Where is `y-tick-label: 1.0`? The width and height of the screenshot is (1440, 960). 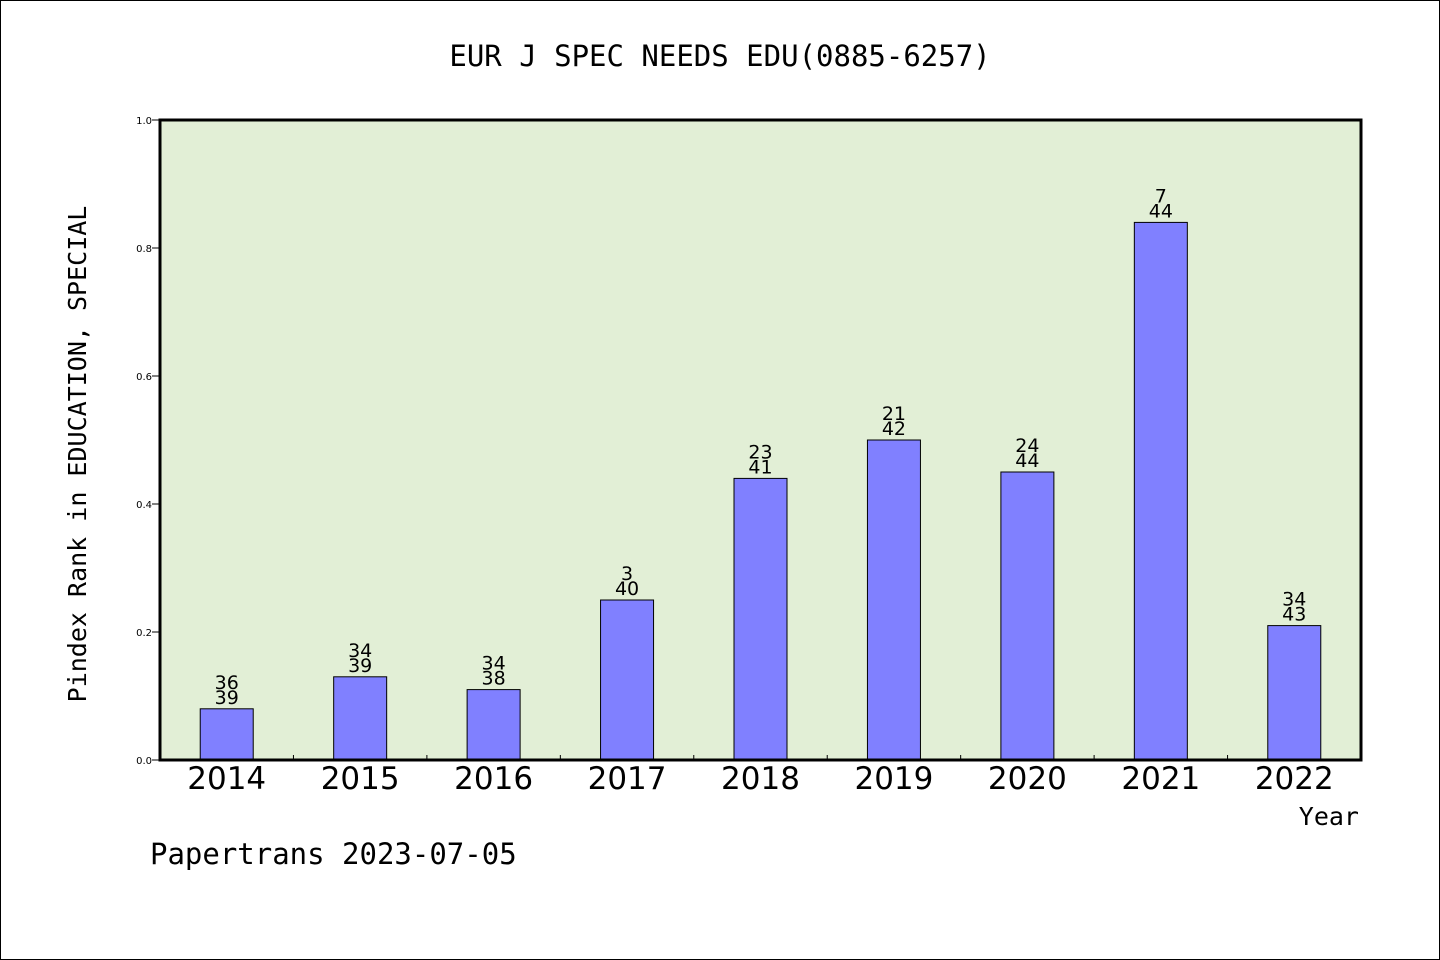 y-tick-label: 1.0 is located at coordinates (144, 121).